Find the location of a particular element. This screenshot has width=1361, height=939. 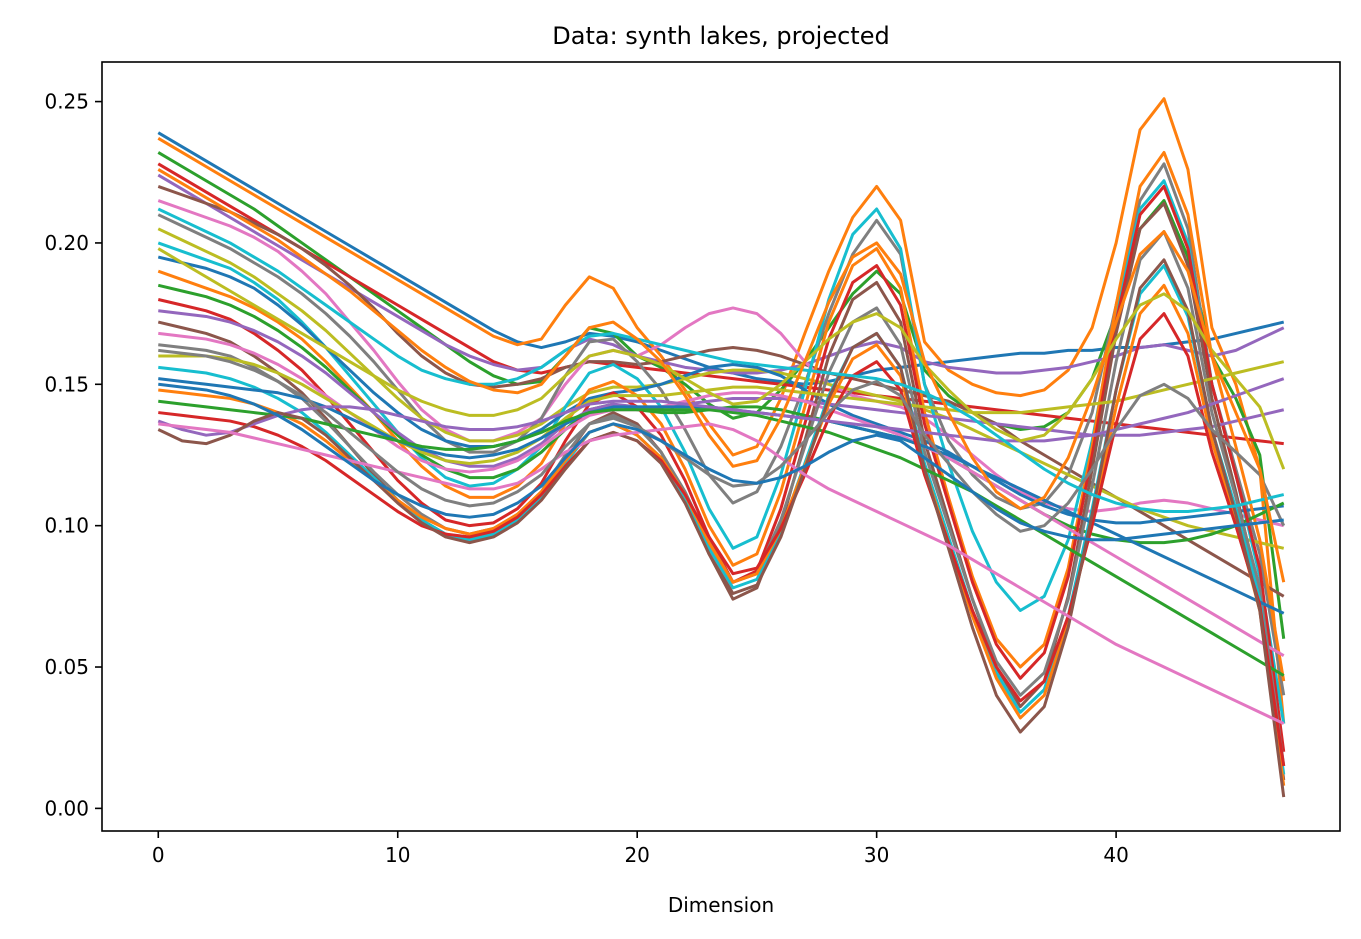

x-tick-label: 10 is located at coordinates (397, 855).